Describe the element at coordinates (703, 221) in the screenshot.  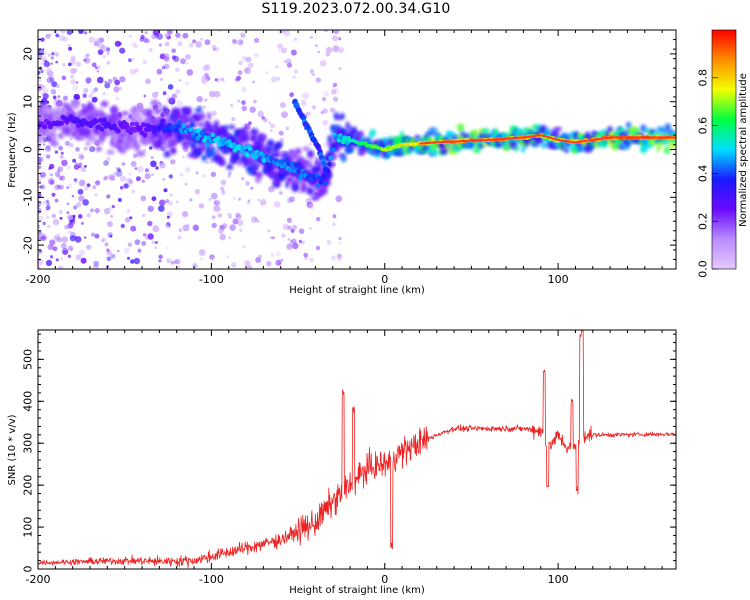
I see `colorbar-tick-label: 0.2` at that location.